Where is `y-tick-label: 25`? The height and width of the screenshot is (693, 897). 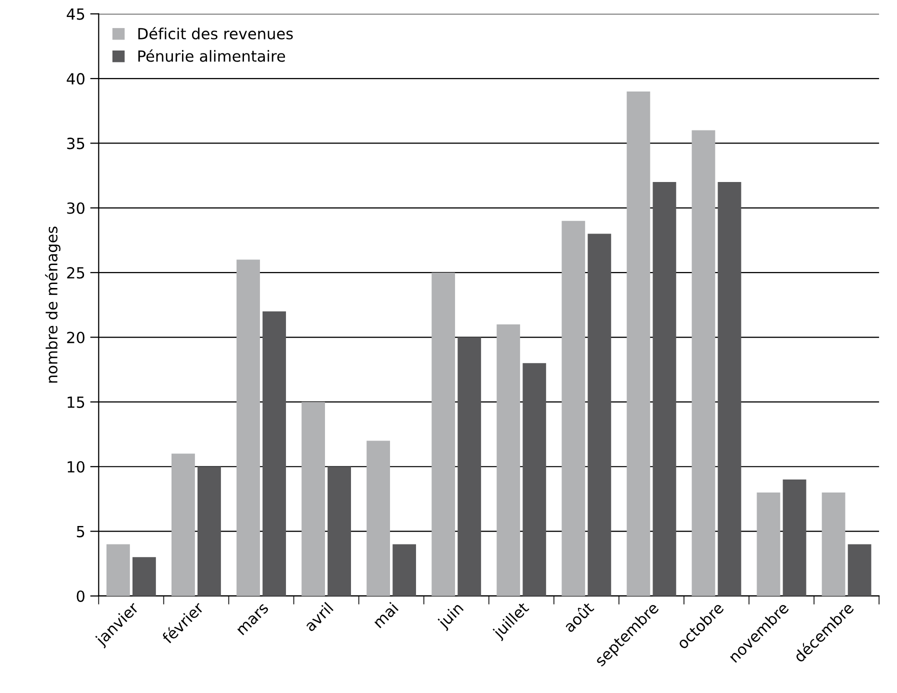 y-tick-label: 25 is located at coordinates (75, 273).